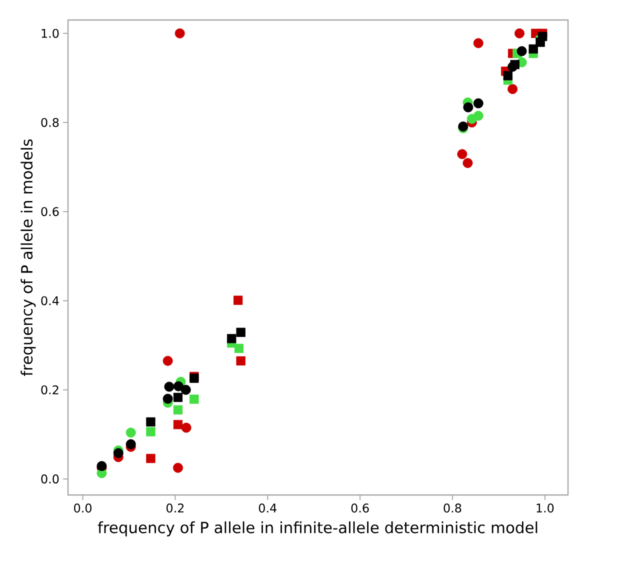 The width and height of the screenshot is (635, 562). What do you see at coordinates (50, 301) in the screenshot?
I see `y-tick-label: 0.4` at bounding box center [50, 301].